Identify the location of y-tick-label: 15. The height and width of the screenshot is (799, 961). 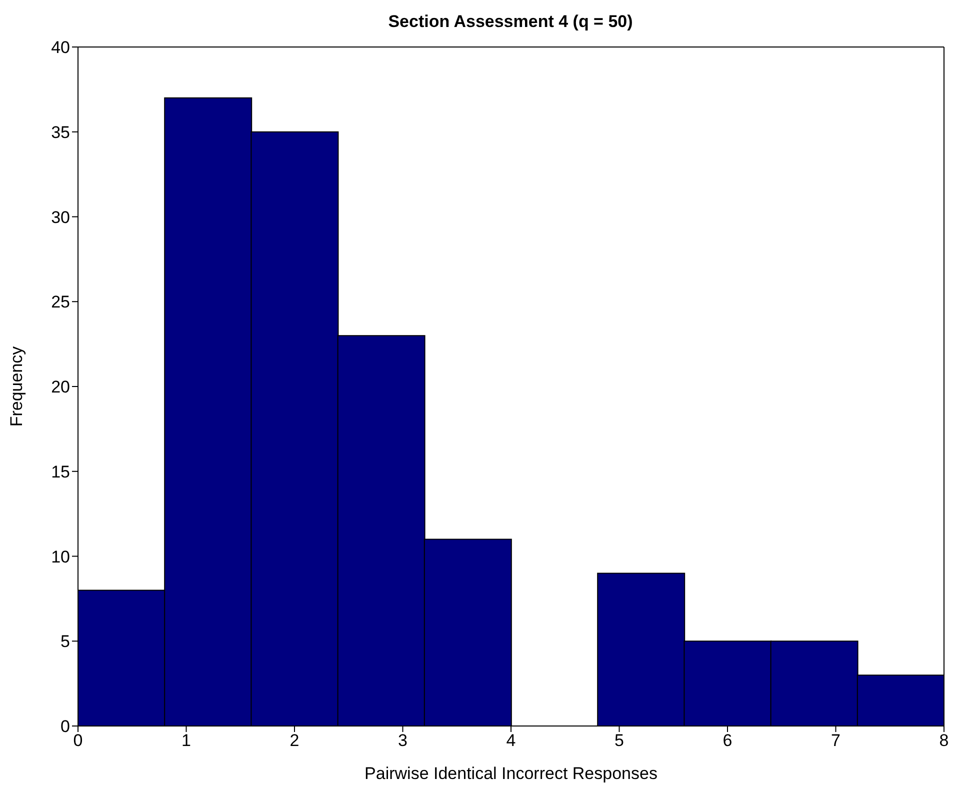
(60, 472).